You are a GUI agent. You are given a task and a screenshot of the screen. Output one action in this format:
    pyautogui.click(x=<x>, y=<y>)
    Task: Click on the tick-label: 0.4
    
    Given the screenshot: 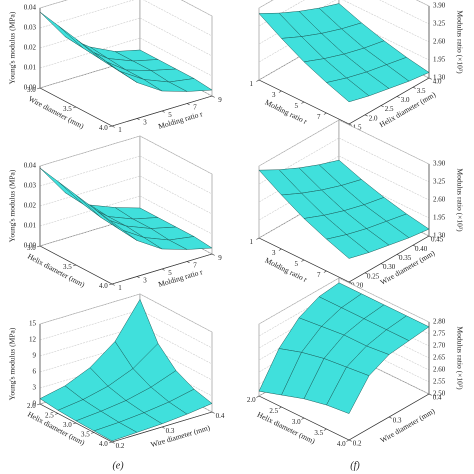 What is the action you would take?
    pyautogui.click(x=220, y=416)
    